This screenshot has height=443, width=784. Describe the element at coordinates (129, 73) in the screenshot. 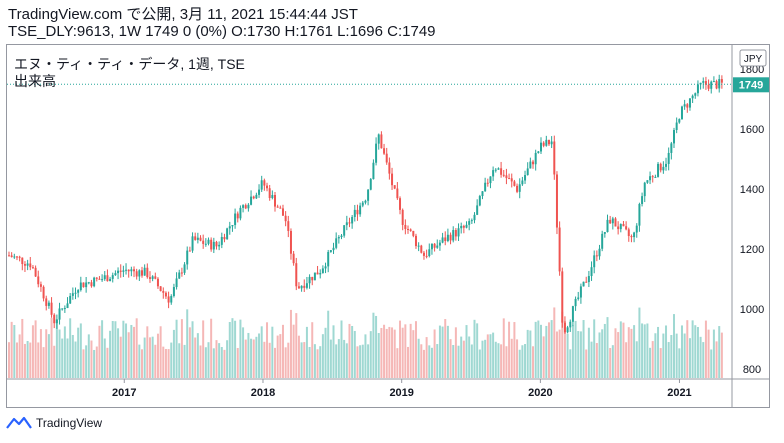

I see `chart-legend: エヌ・ティ・ティ・データ, 1週, TSE 出来高` at that location.